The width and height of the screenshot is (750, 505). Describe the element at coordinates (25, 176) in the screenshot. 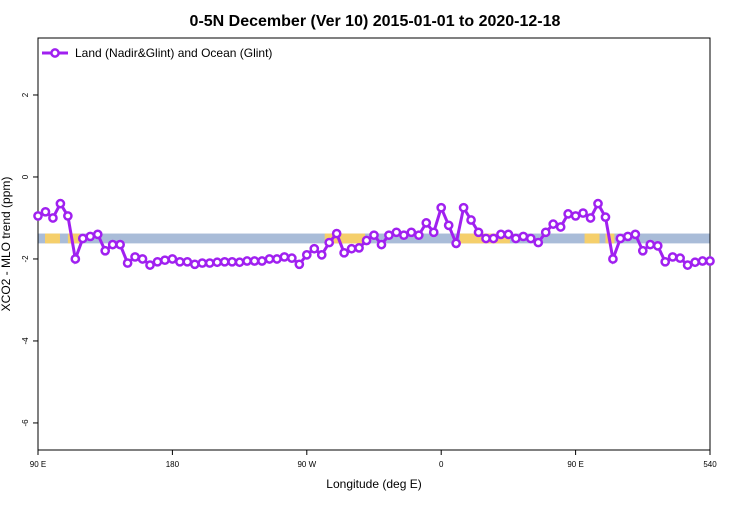

I see `y-tick-label: 0` at that location.